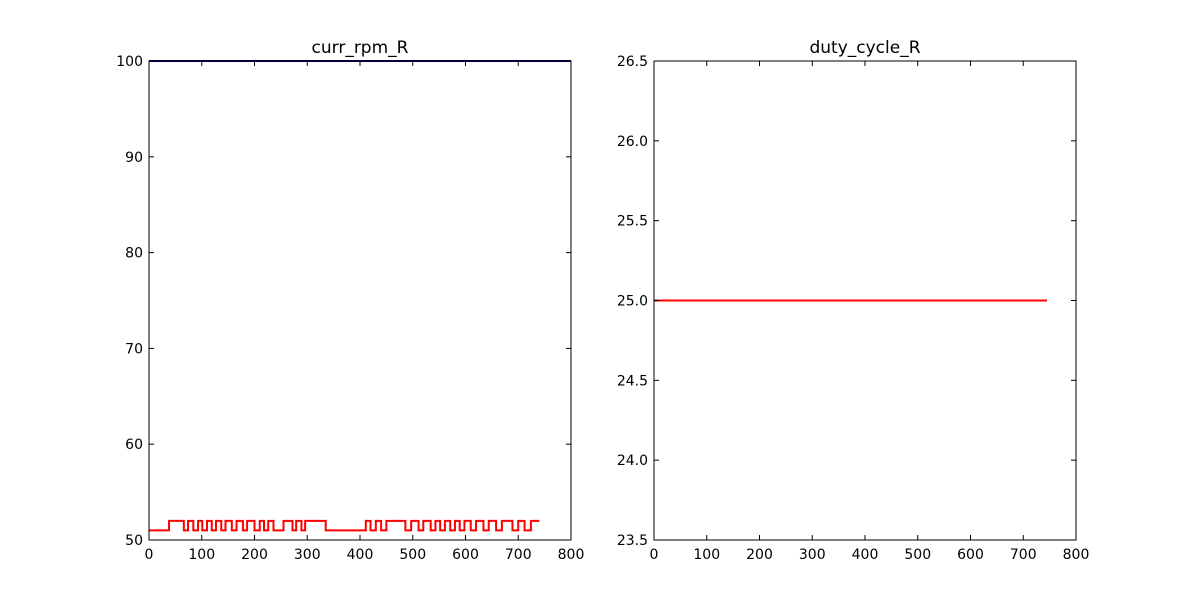 The image size is (1195, 600). I want to click on x-tick-label-duty: 700, so click(1023, 555).